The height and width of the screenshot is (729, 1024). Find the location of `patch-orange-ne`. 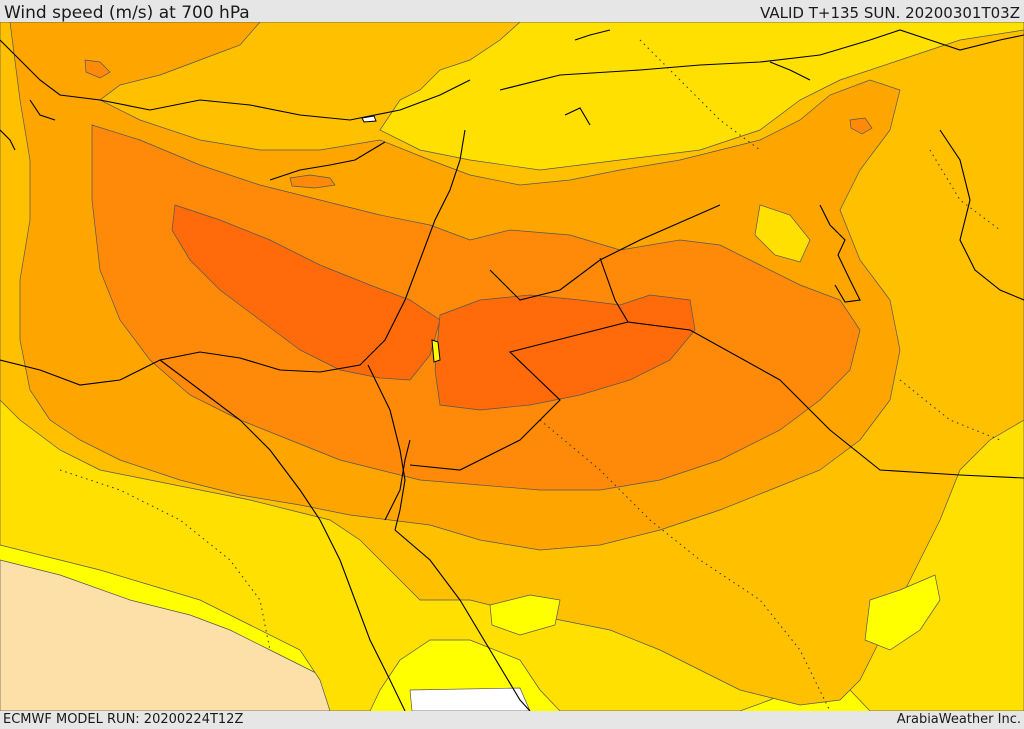

patch-orange-ne is located at coordinates (861, 126).